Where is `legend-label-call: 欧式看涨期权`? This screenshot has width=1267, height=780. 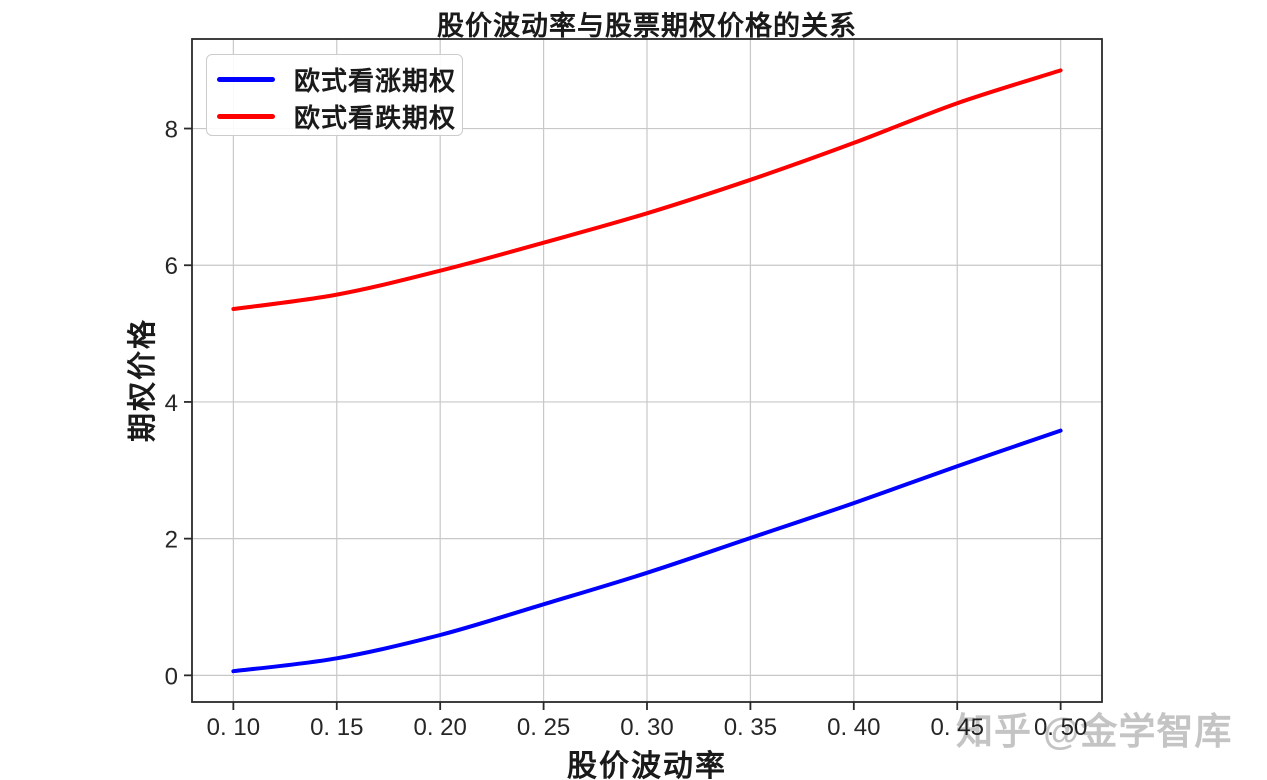
legend-label-call: 欧式看涨期权 is located at coordinates (375, 81).